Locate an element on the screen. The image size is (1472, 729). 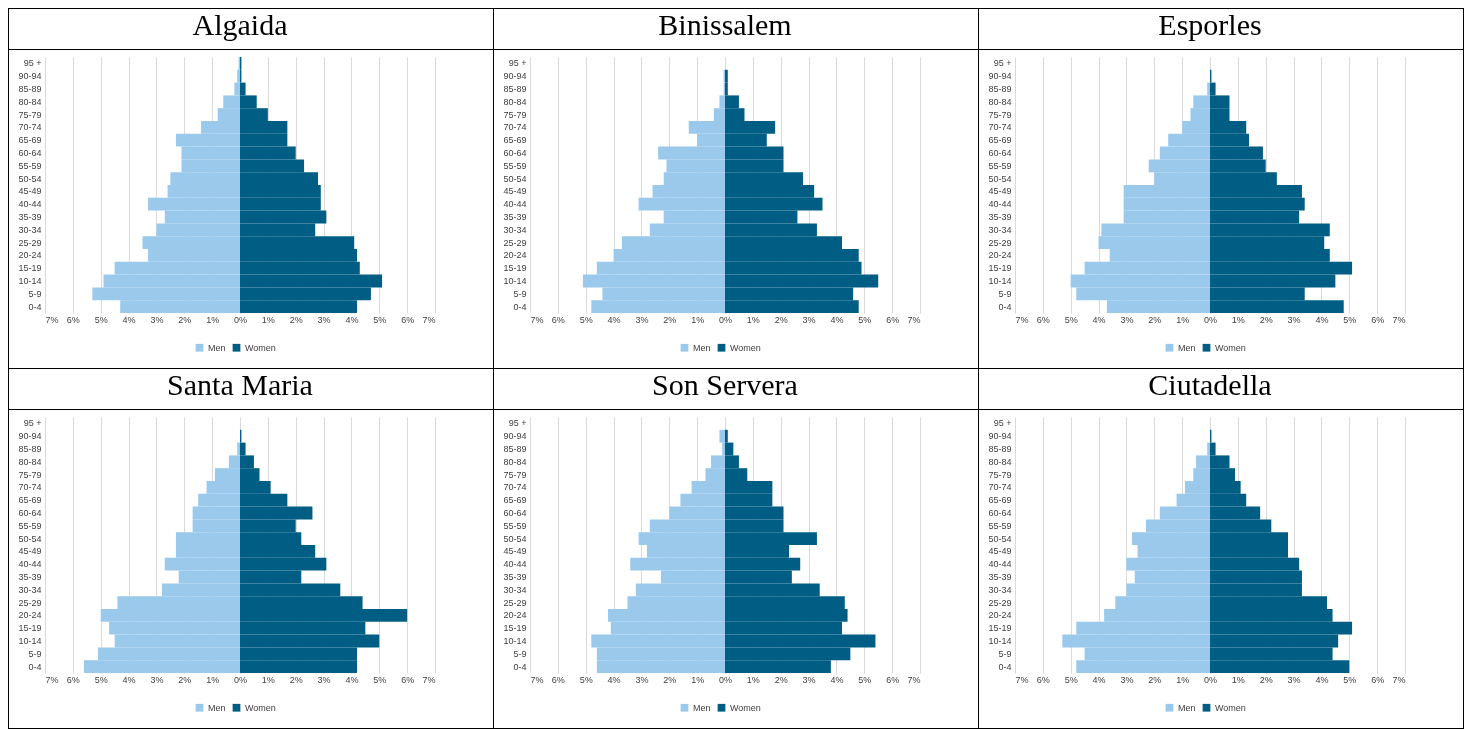
chart-title: Esporles is located at coordinates (1210, 24).